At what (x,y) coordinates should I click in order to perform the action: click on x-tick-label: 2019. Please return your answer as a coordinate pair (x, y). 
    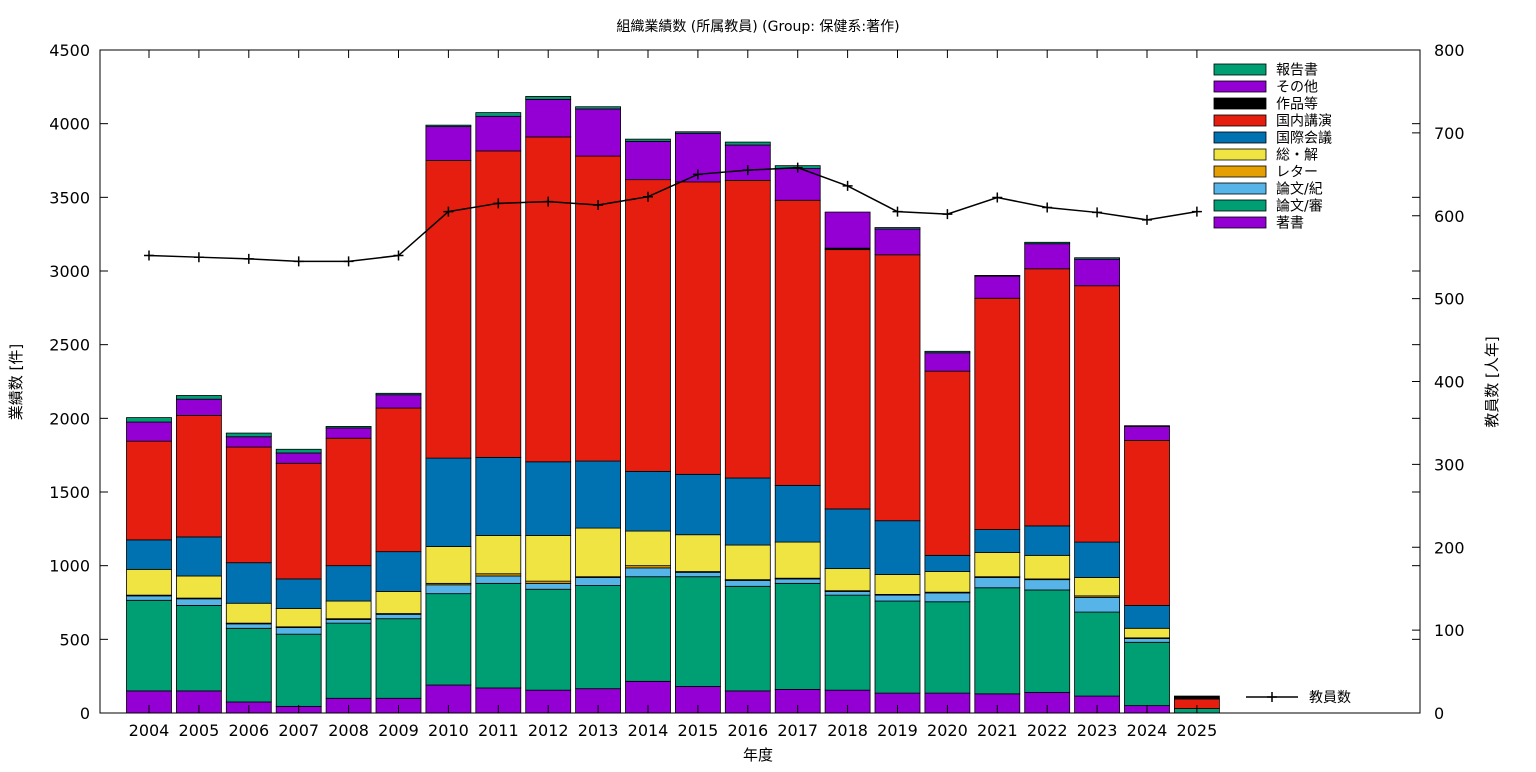
    Looking at the image, I should click on (897, 730).